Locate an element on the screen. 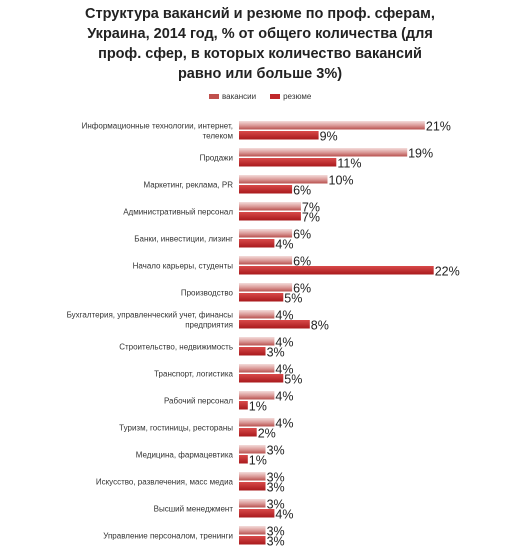 Image resolution: width=519 pixels, height=551 pixels. category-label-line: Строительство, недвижимость is located at coordinates (176, 346).